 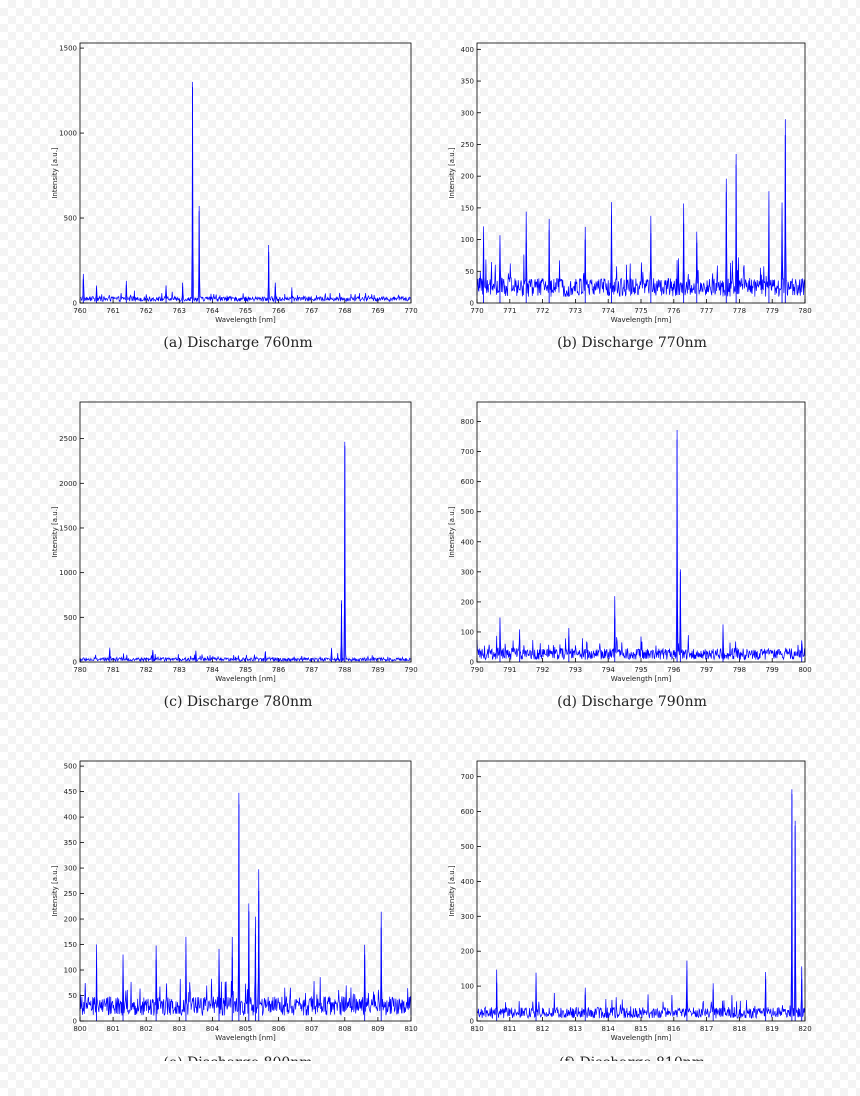 What do you see at coordinates (344, 670) in the screenshot?
I see `x-tick-label: 788` at bounding box center [344, 670].